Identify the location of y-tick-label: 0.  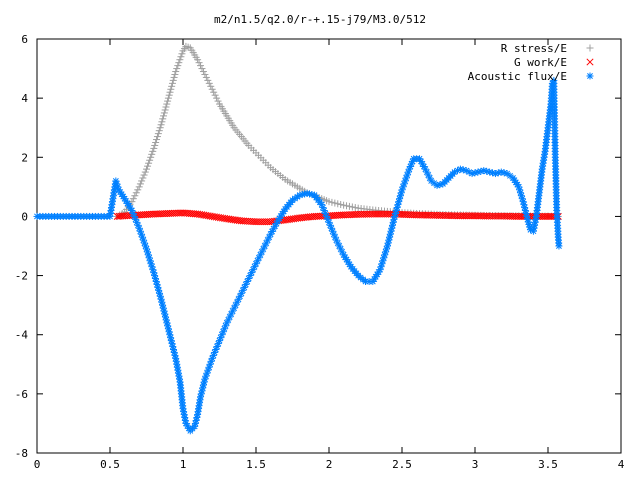
(24, 216).